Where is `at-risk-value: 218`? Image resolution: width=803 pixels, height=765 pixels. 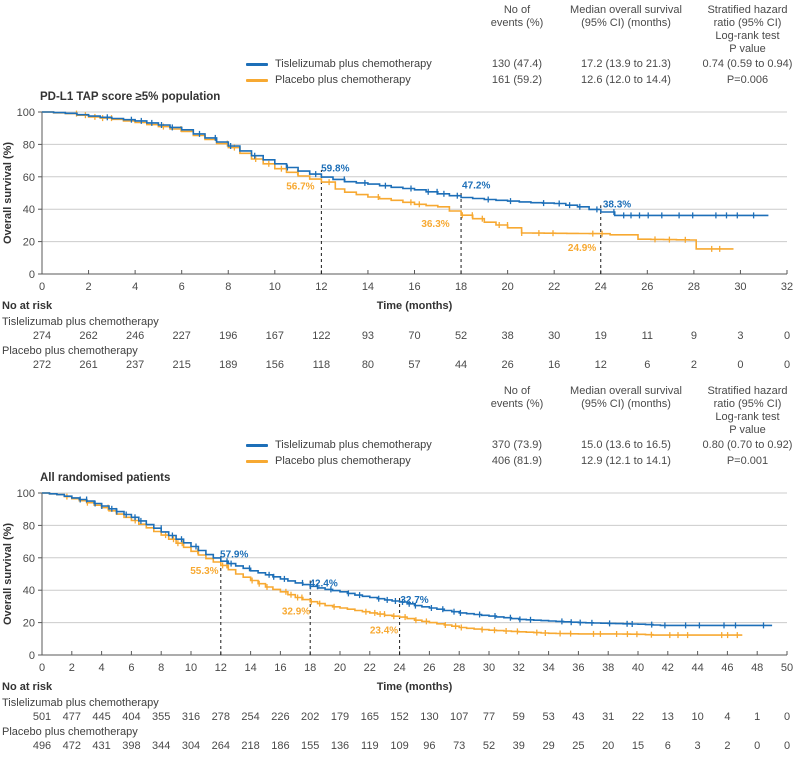
at-risk-value: 218 is located at coordinates (250, 746).